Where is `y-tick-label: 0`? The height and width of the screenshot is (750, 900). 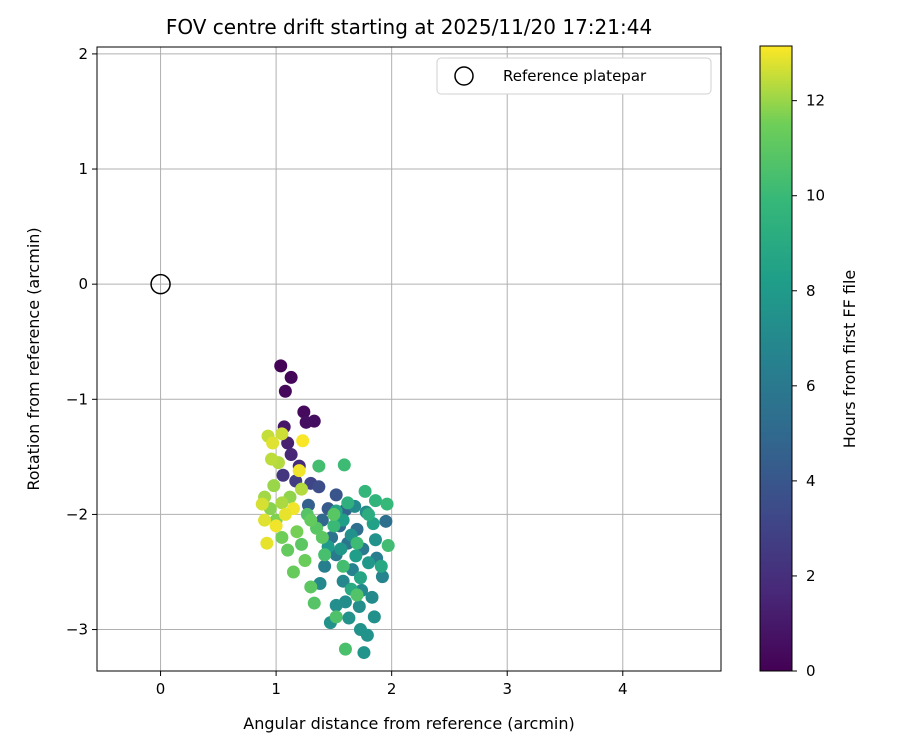
y-tick-label: 0 is located at coordinates (83, 284).